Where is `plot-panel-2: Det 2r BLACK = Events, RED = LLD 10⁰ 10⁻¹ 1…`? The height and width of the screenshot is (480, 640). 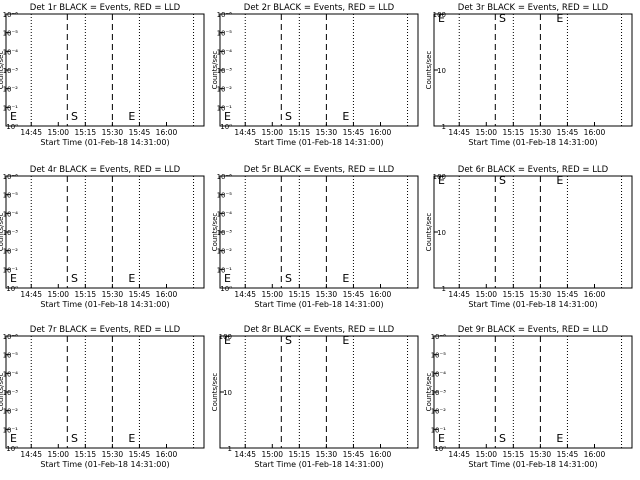
plot-panel-2: Det 2r BLACK = Events, RED = LLD 10⁰ 10⁻¹ 1… is located at coordinates (315, 75).